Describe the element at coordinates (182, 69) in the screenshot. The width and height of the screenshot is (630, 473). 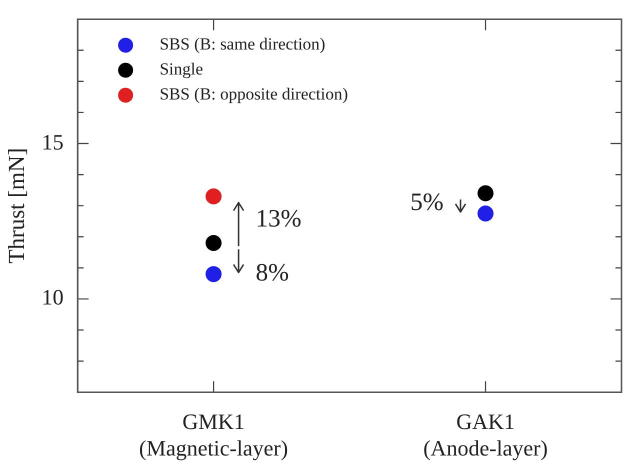
I see `legend-label: Single` at that location.